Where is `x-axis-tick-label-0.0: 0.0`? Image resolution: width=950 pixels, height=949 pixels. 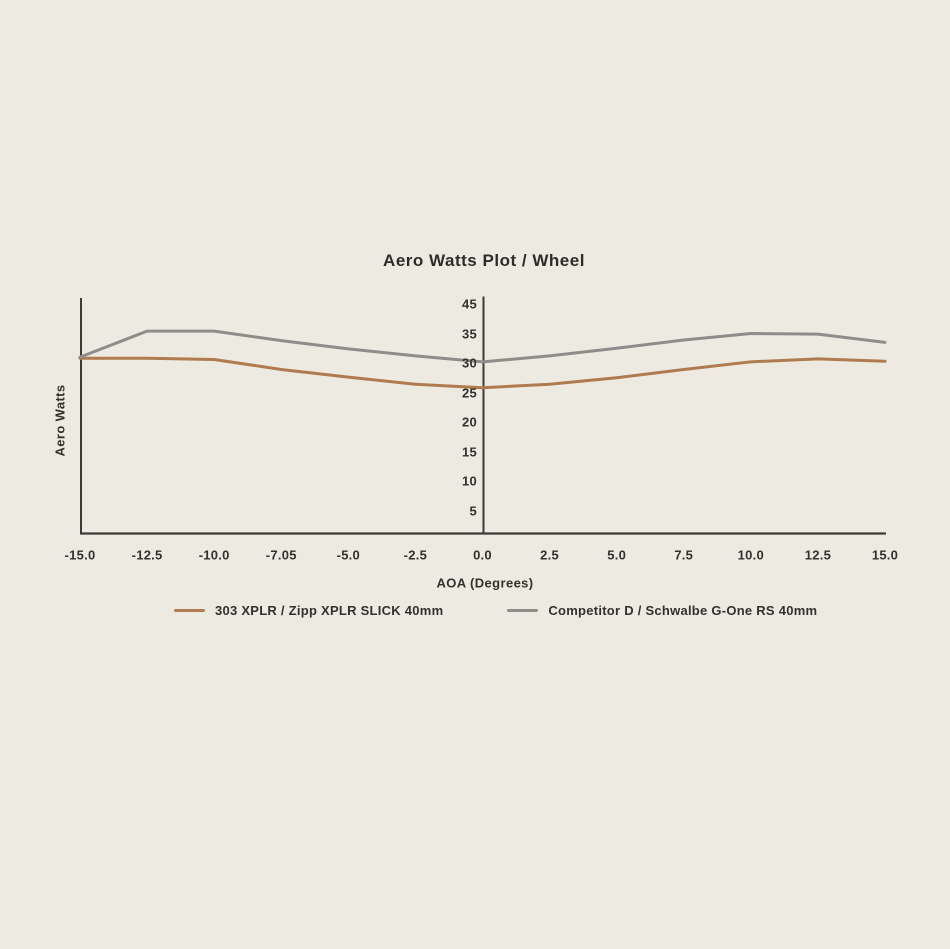 x-axis-tick-label-0.0: 0.0 is located at coordinates (482, 555).